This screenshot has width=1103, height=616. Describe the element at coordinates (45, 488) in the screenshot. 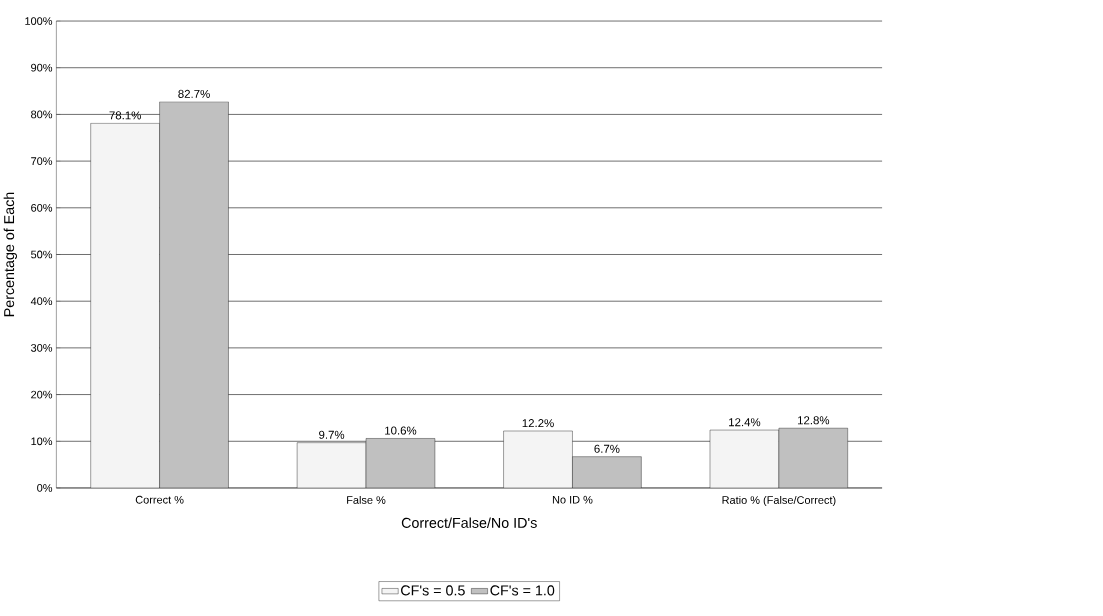

I see `y-tick-label: 0%` at that location.